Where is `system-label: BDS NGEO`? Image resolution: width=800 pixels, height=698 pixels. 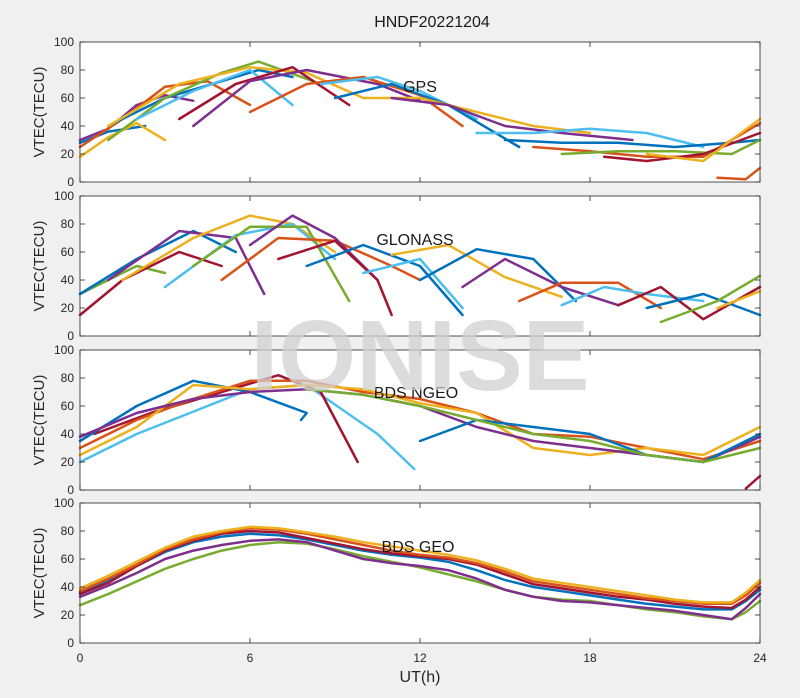
system-label: BDS NGEO is located at coordinates (416, 393).